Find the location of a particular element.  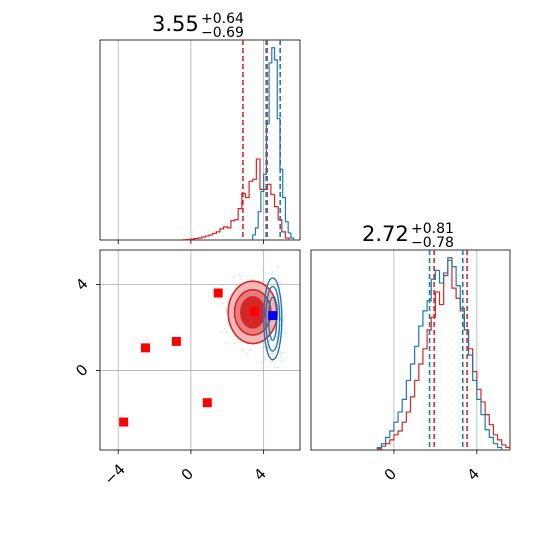

right-frame is located at coordinates (410, 350).